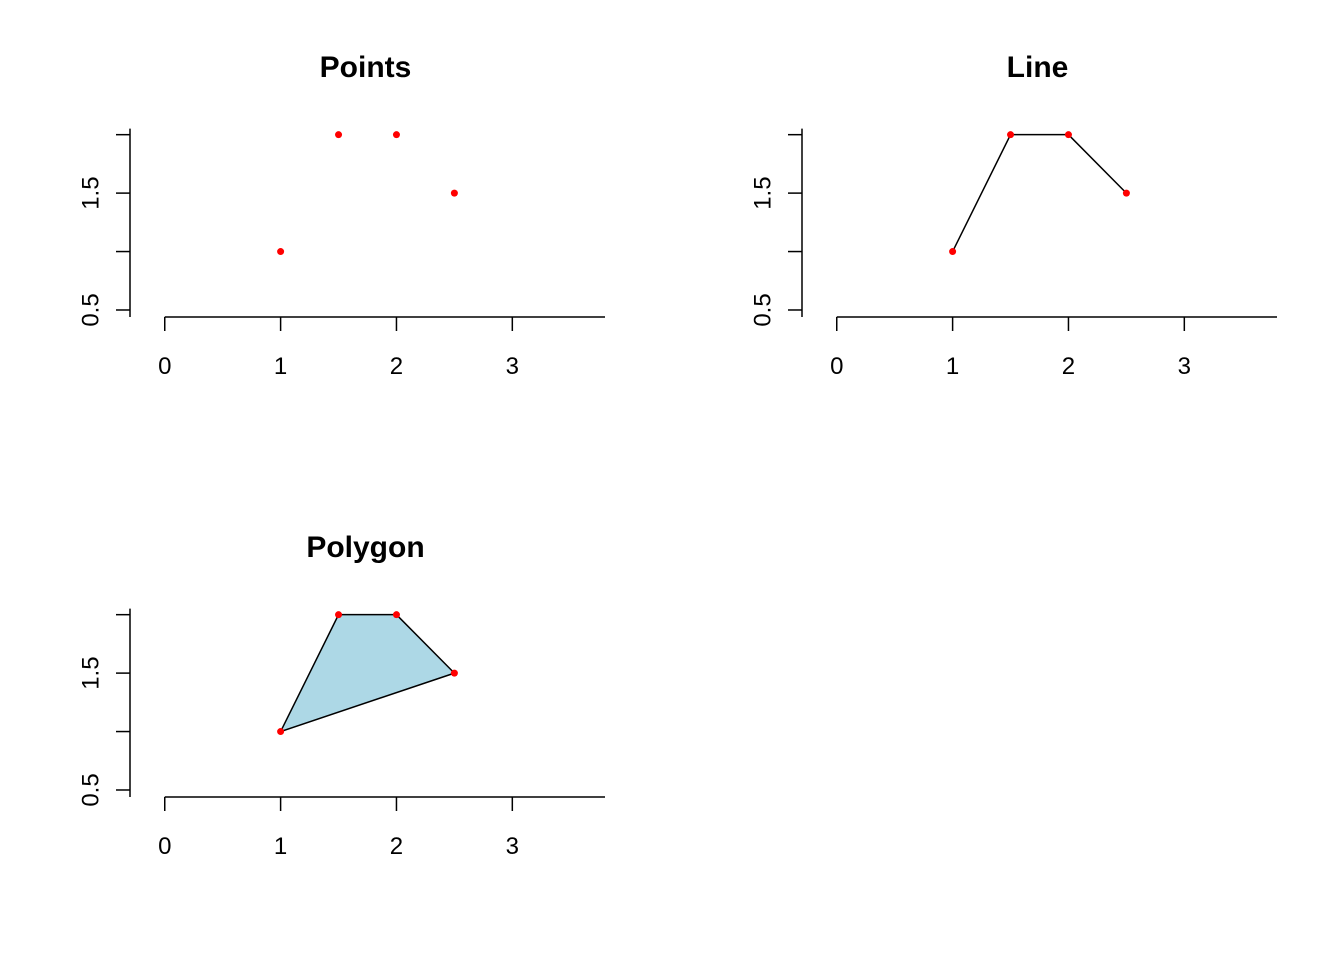 This screenshot has height=960, width=1344. What do you see at coordinates (1039, 192) in the screenshot?
I see `series-line` at bounding box center [1039, 192].